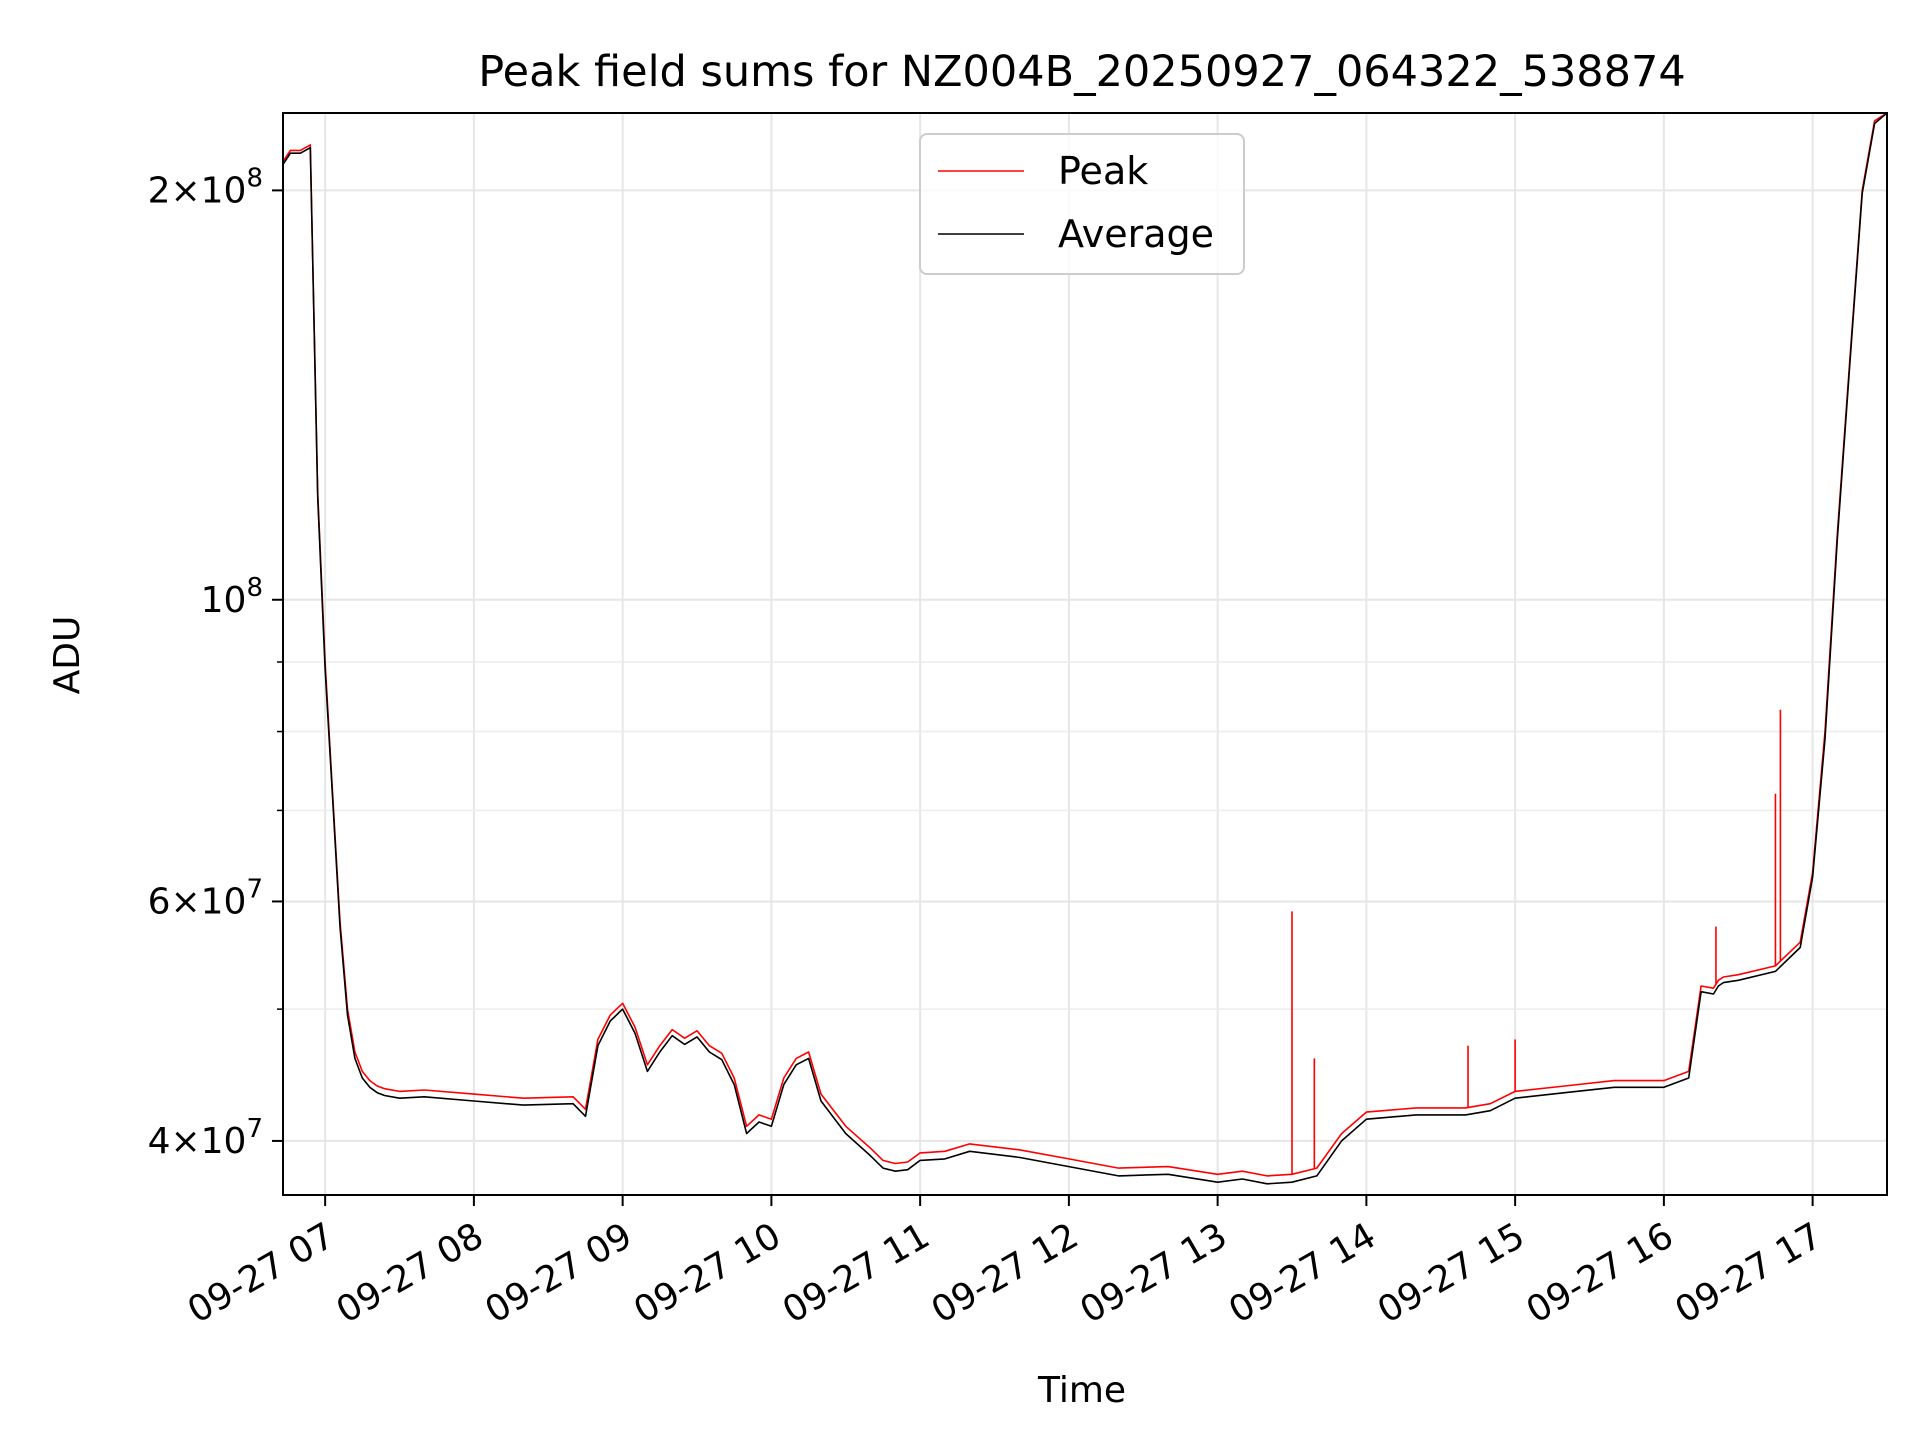 The width and height of the screenshot is (1920, 1440). I want to click on legend-label-average: Average, so click(1136, 234).